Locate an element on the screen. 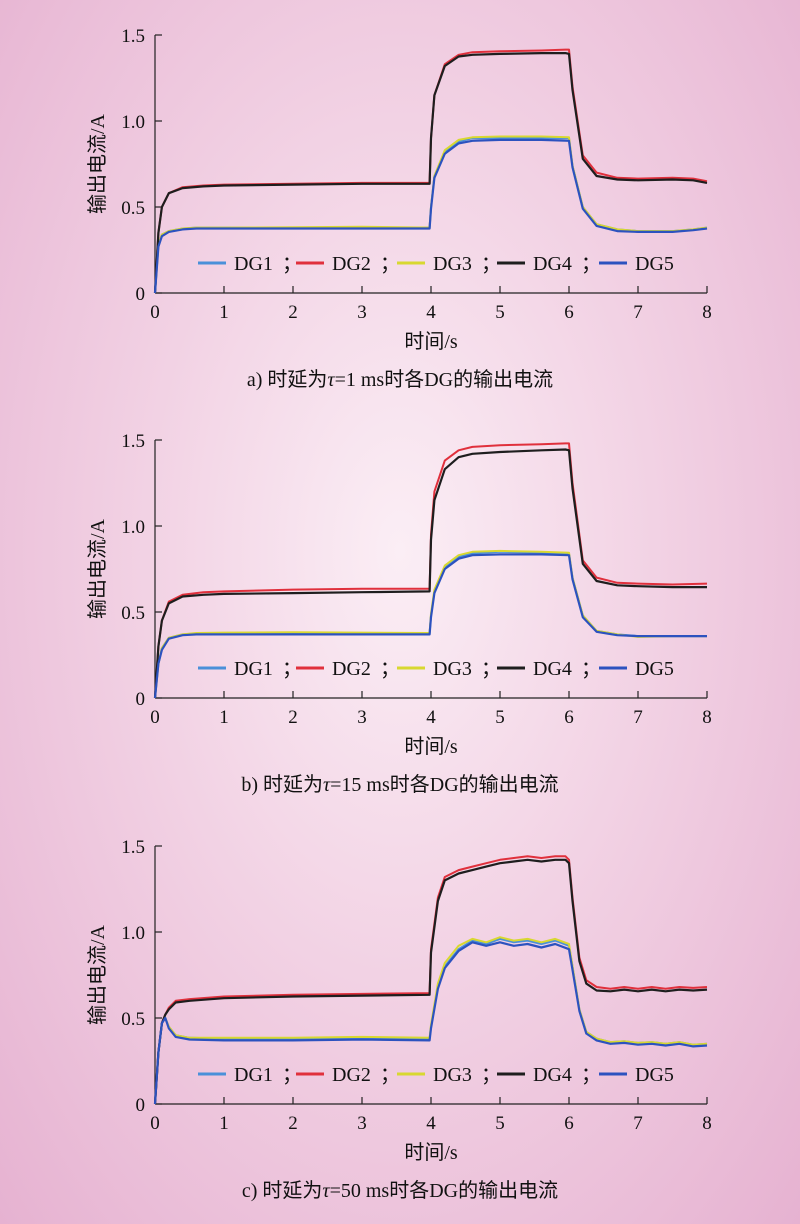 The width and height of the screenshot is (800, 1224). caption-pre: c) 时延为 is located at coordinates (282, 1190).